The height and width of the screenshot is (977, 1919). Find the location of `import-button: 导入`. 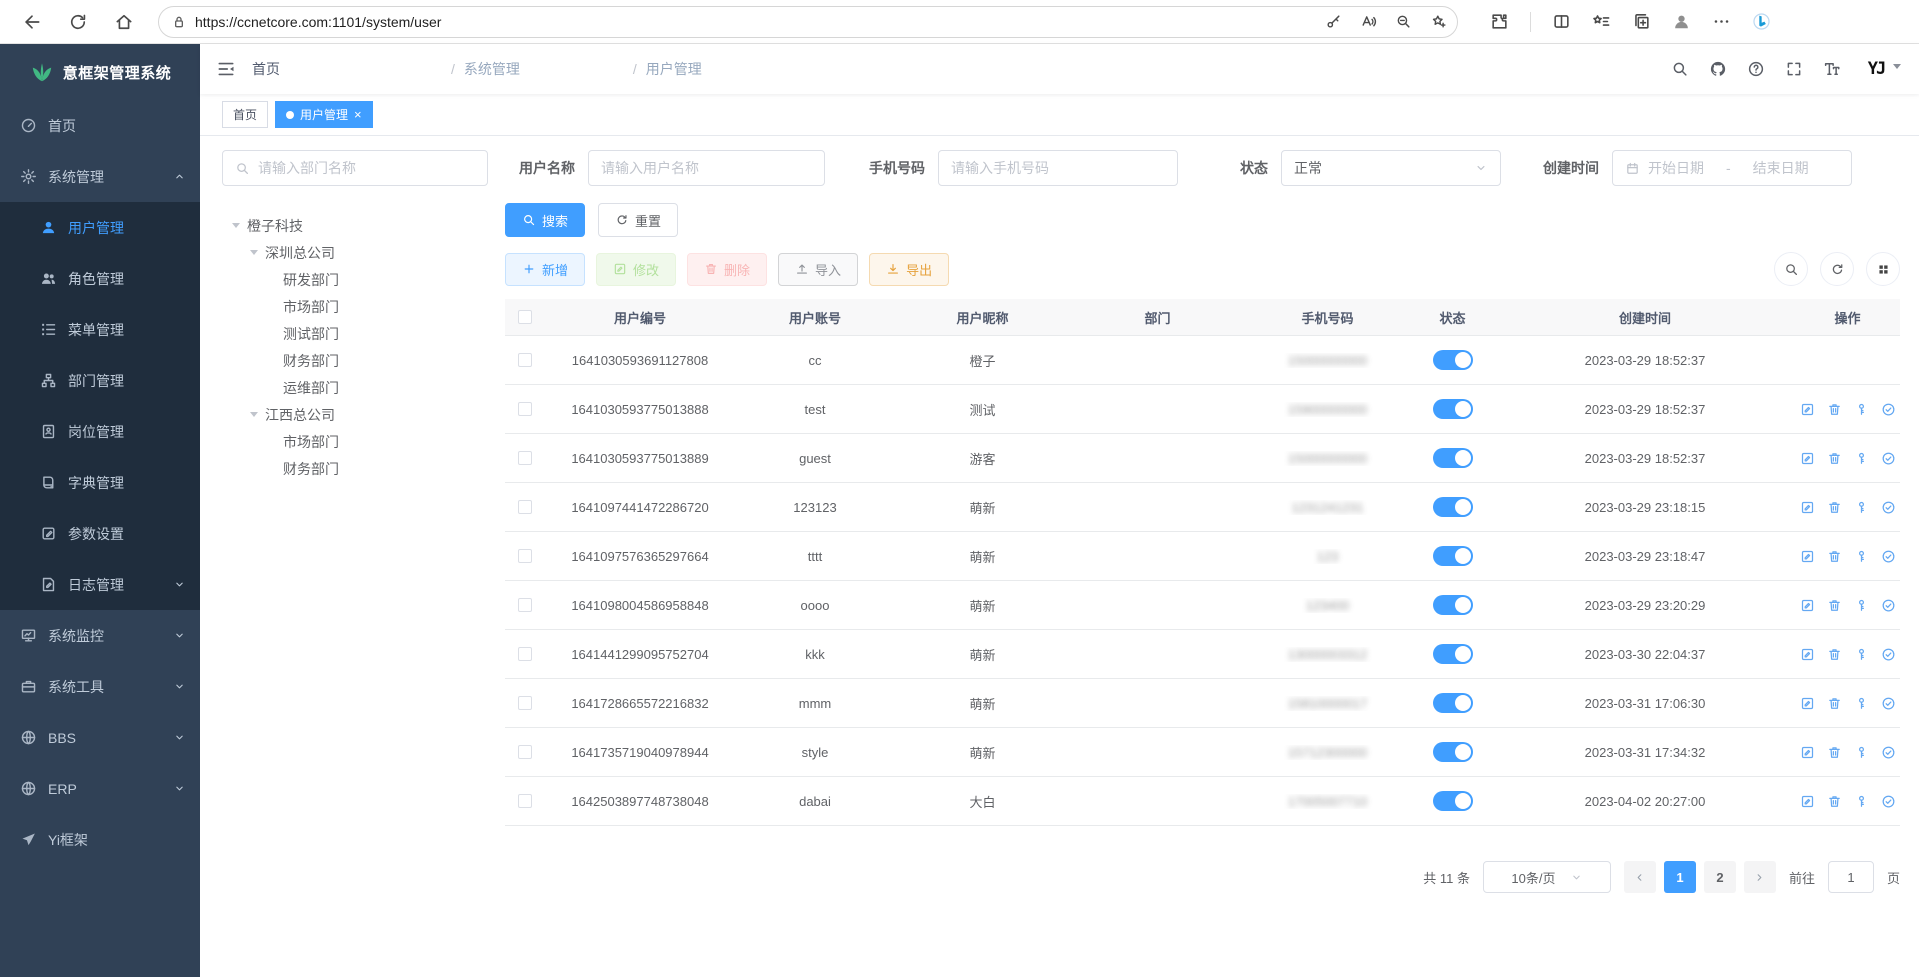

import-button: 导入 is located at coordinates (818, 269).